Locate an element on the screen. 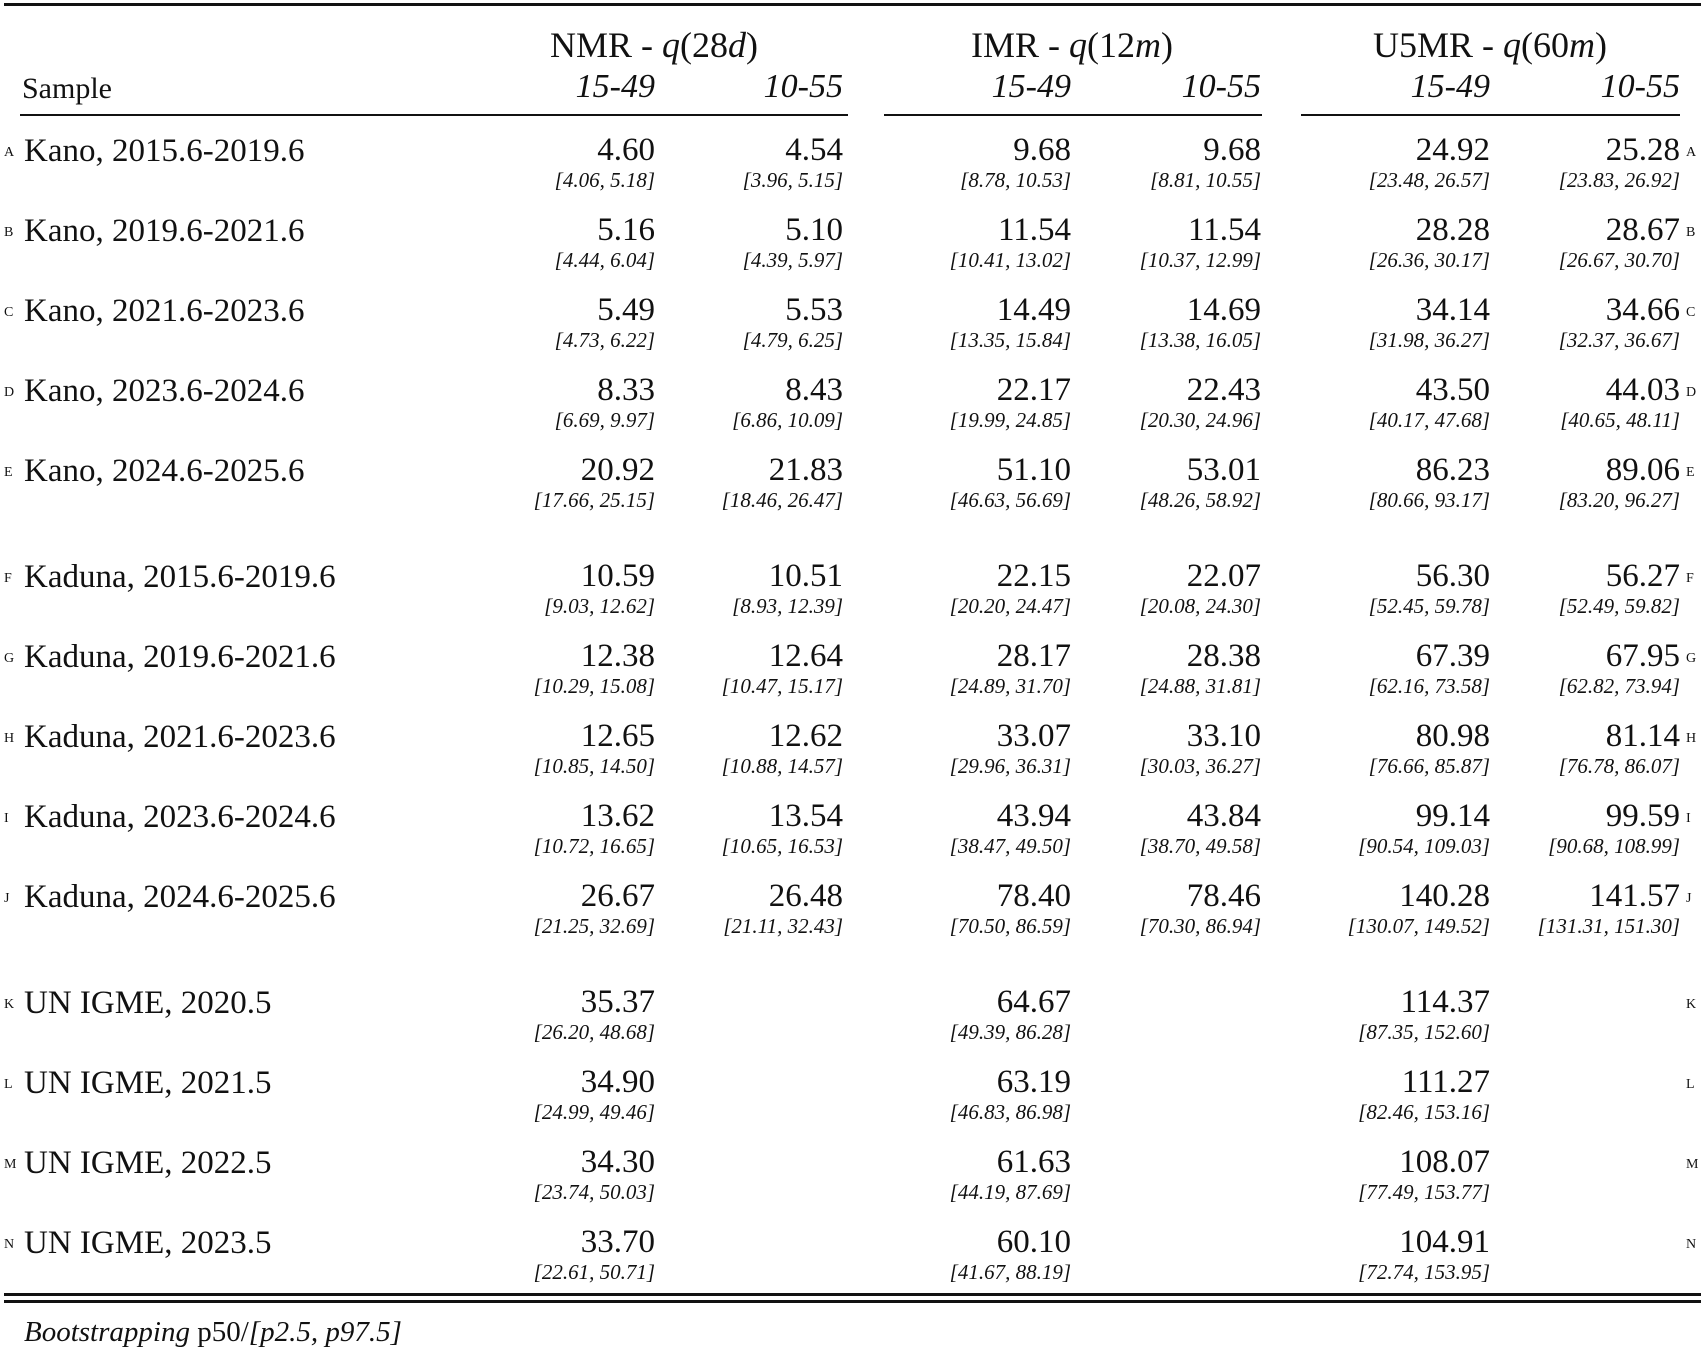  cell-interval: [6.86, 10.09] is located at coordinates (787, 420).